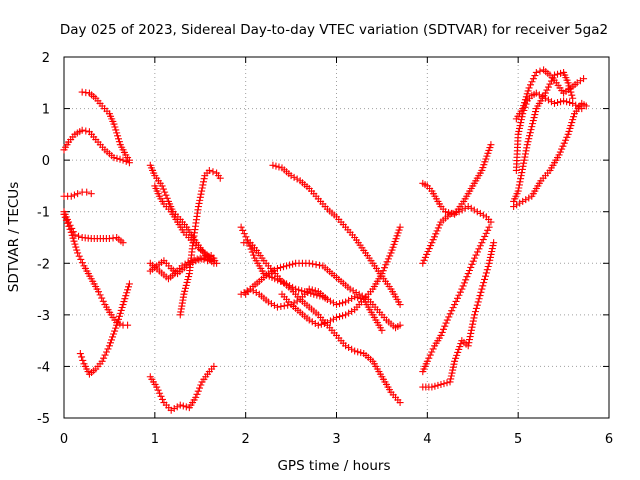 The width and height of the screenshot is (640, 480). What do you see at coordinates (518, 439) in the screenshot?
I see `x-tick-label: 5` at bounding box center [518, 439].